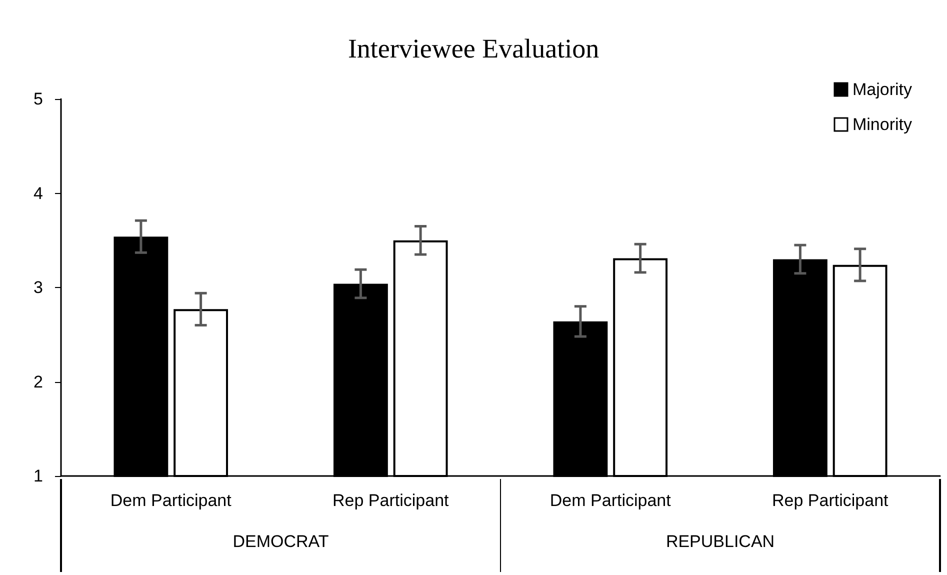 This screenshot has height=575, width=947. I want to click on text: REPUBLICAN, so click(720, 541).